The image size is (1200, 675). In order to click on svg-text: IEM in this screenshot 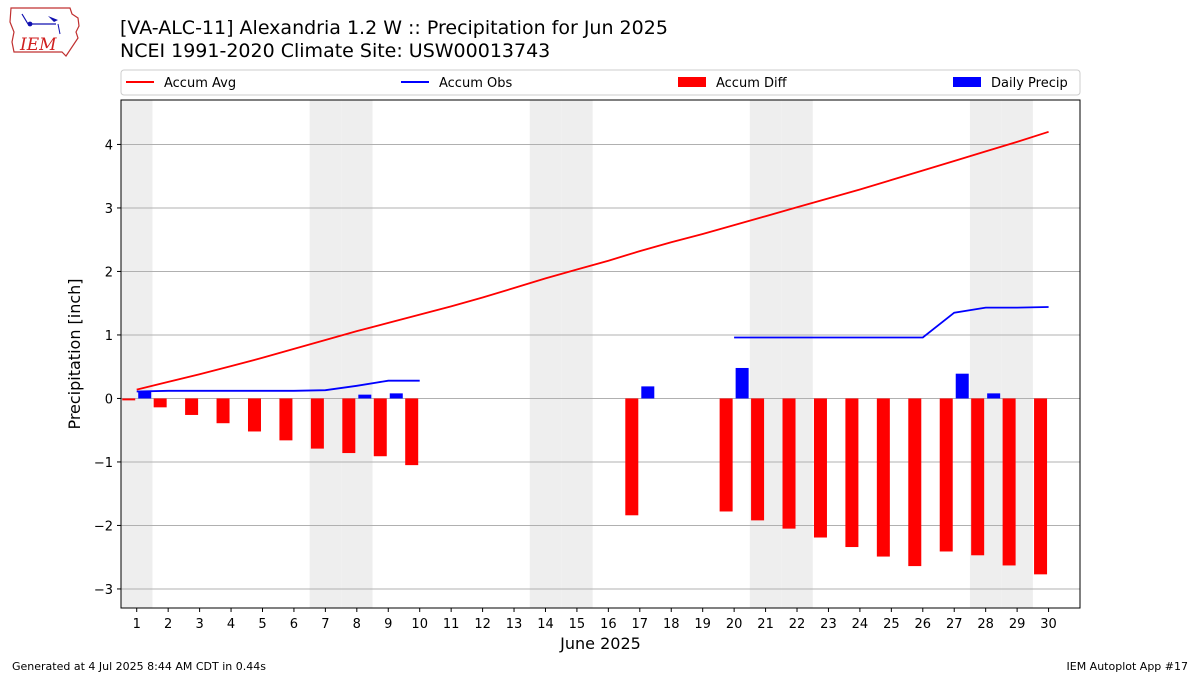, I will do `click(38, 45)`.